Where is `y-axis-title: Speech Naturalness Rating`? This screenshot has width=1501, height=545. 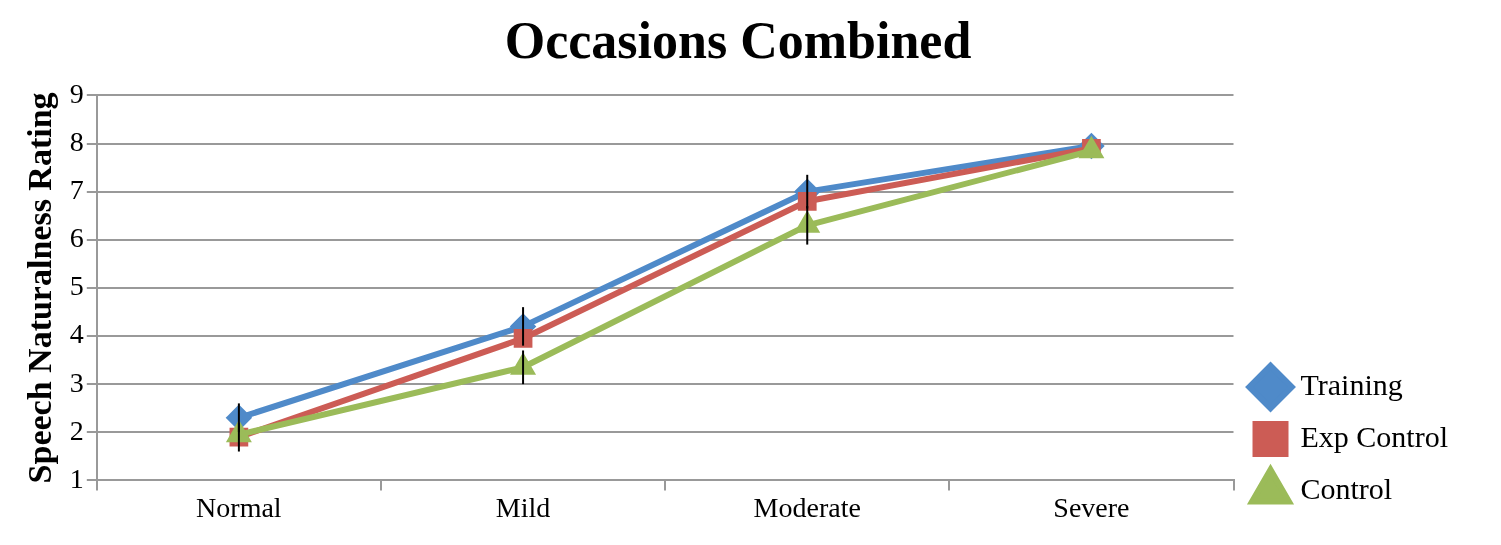 y-axis-title: Speech Naturalness Rating is located at coordinates (40, 288).